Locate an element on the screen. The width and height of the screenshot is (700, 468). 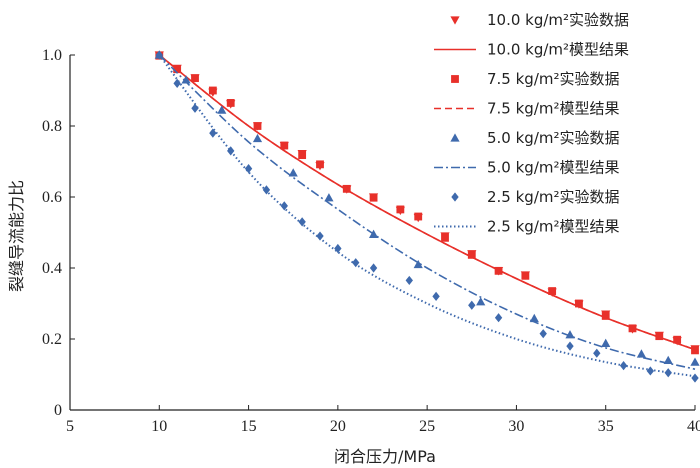
legend-item-2: 10.0 kg/m²模型结果 is located at coordinates (531, 50).